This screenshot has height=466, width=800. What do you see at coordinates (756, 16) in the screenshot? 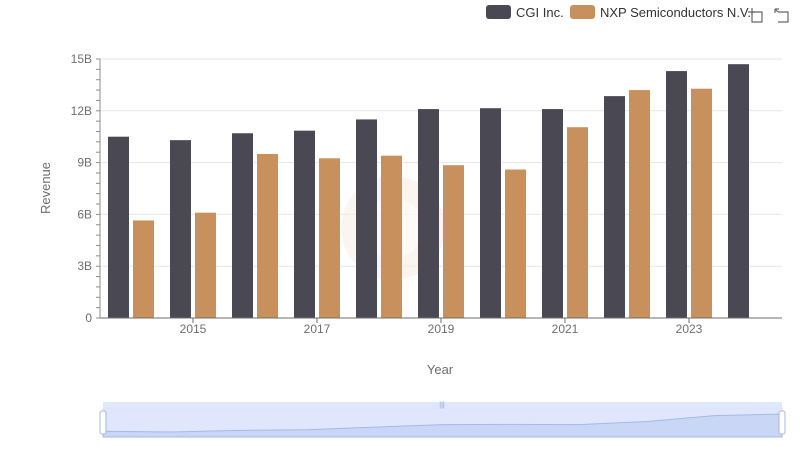
I see `zoom-select-icon` at bounding box center [756, 16].